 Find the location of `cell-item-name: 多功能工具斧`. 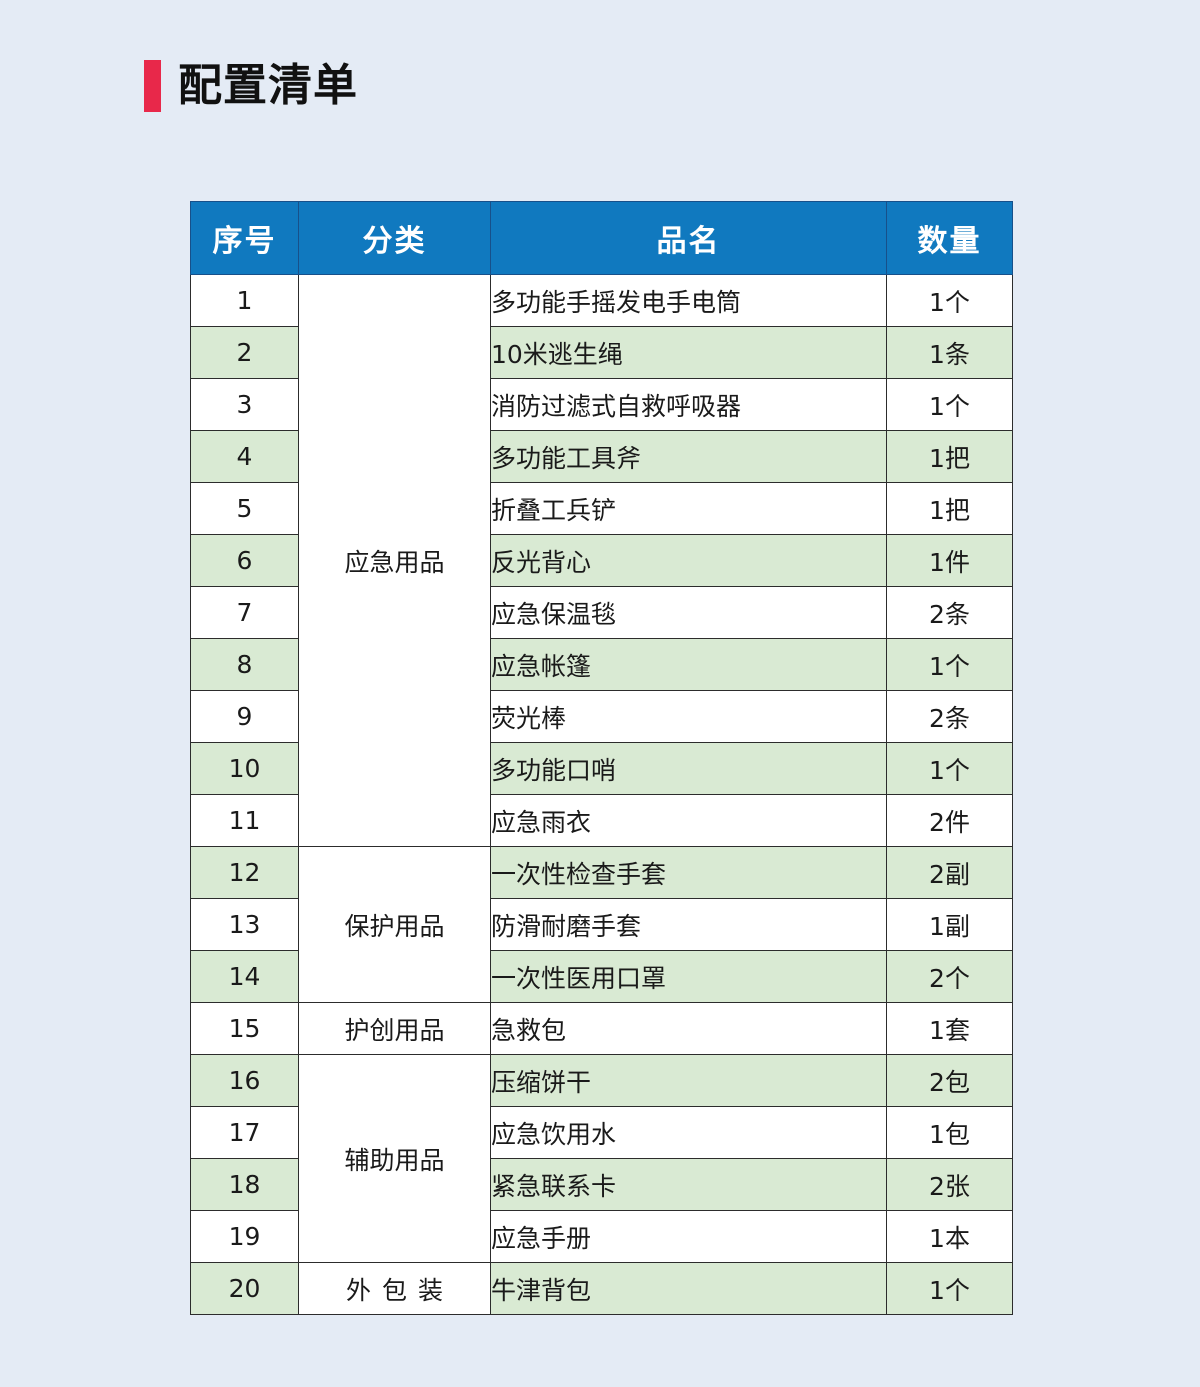

cell-item-name: 多功能工具斧 is located at coordinates (688, 456).